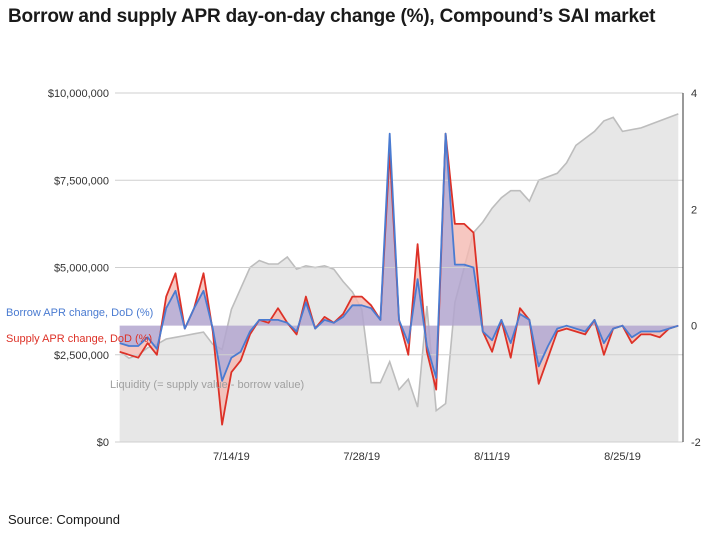 The image size is (720, 535). What do you see at coordinates (231, 457) in the screenshot?
I see `x-axis-tick-label: 7/14/19` at bounding box center [231, 457].